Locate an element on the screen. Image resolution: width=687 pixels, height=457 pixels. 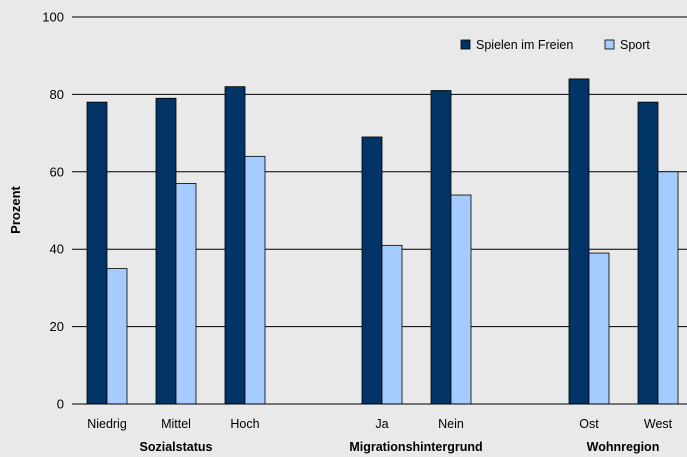
y-axis-label: Prozent is located at coordinates (15, 209).